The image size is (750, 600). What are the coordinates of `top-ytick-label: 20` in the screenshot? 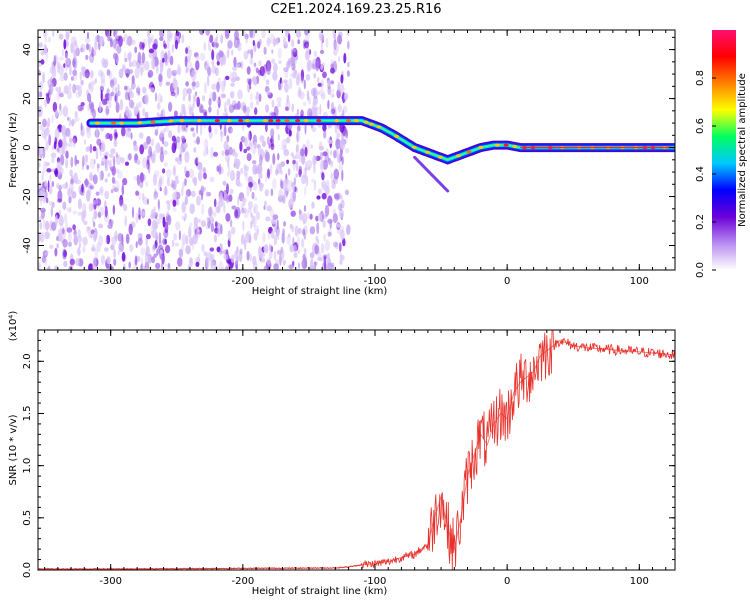 It's located at (27, 98).